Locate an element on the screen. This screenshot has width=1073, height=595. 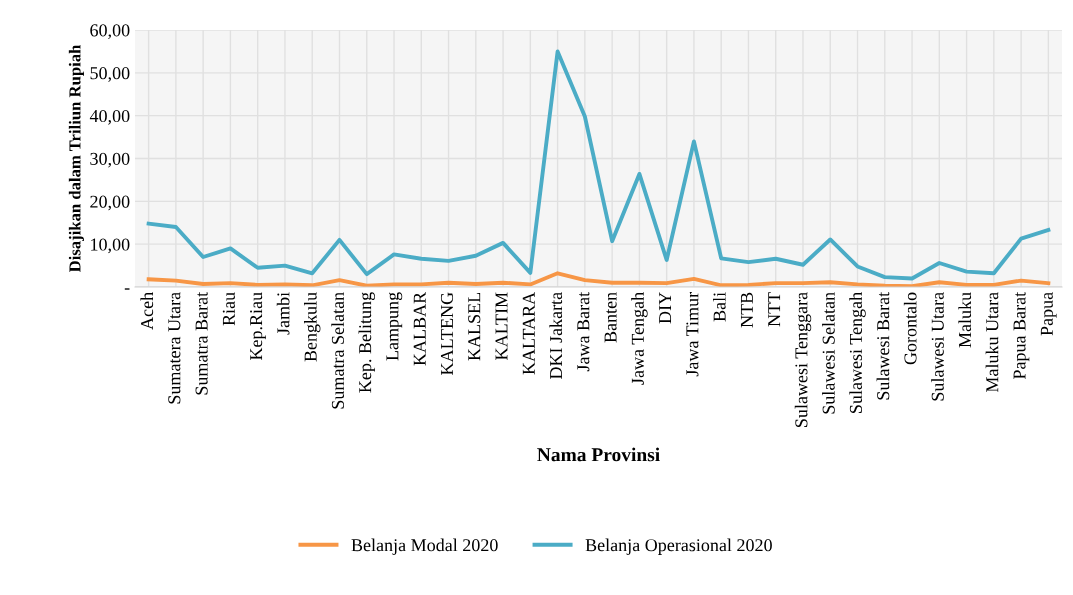
y-tick-label: 30,00 is located at coordinates (110, 160).